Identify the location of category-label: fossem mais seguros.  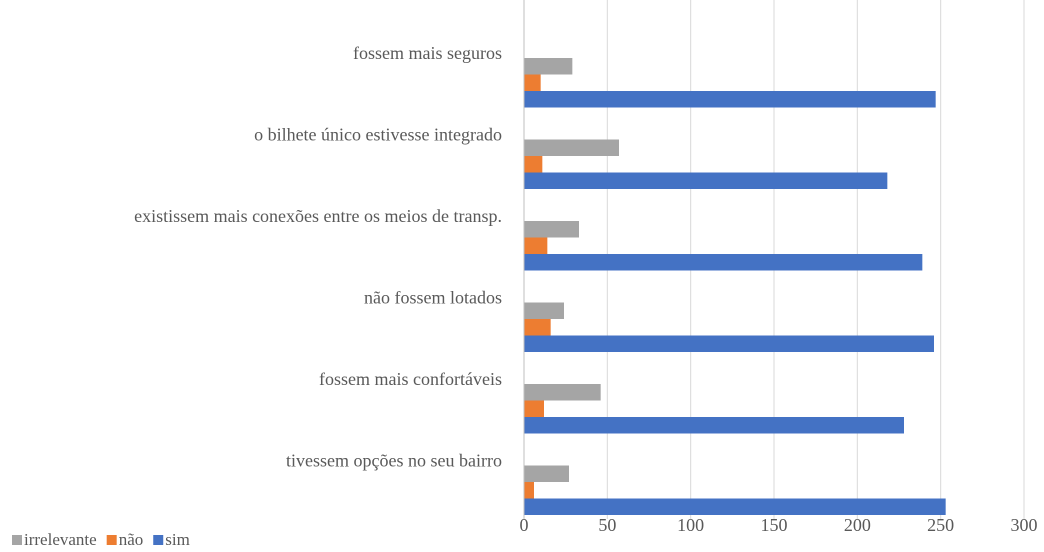
(427, 53).